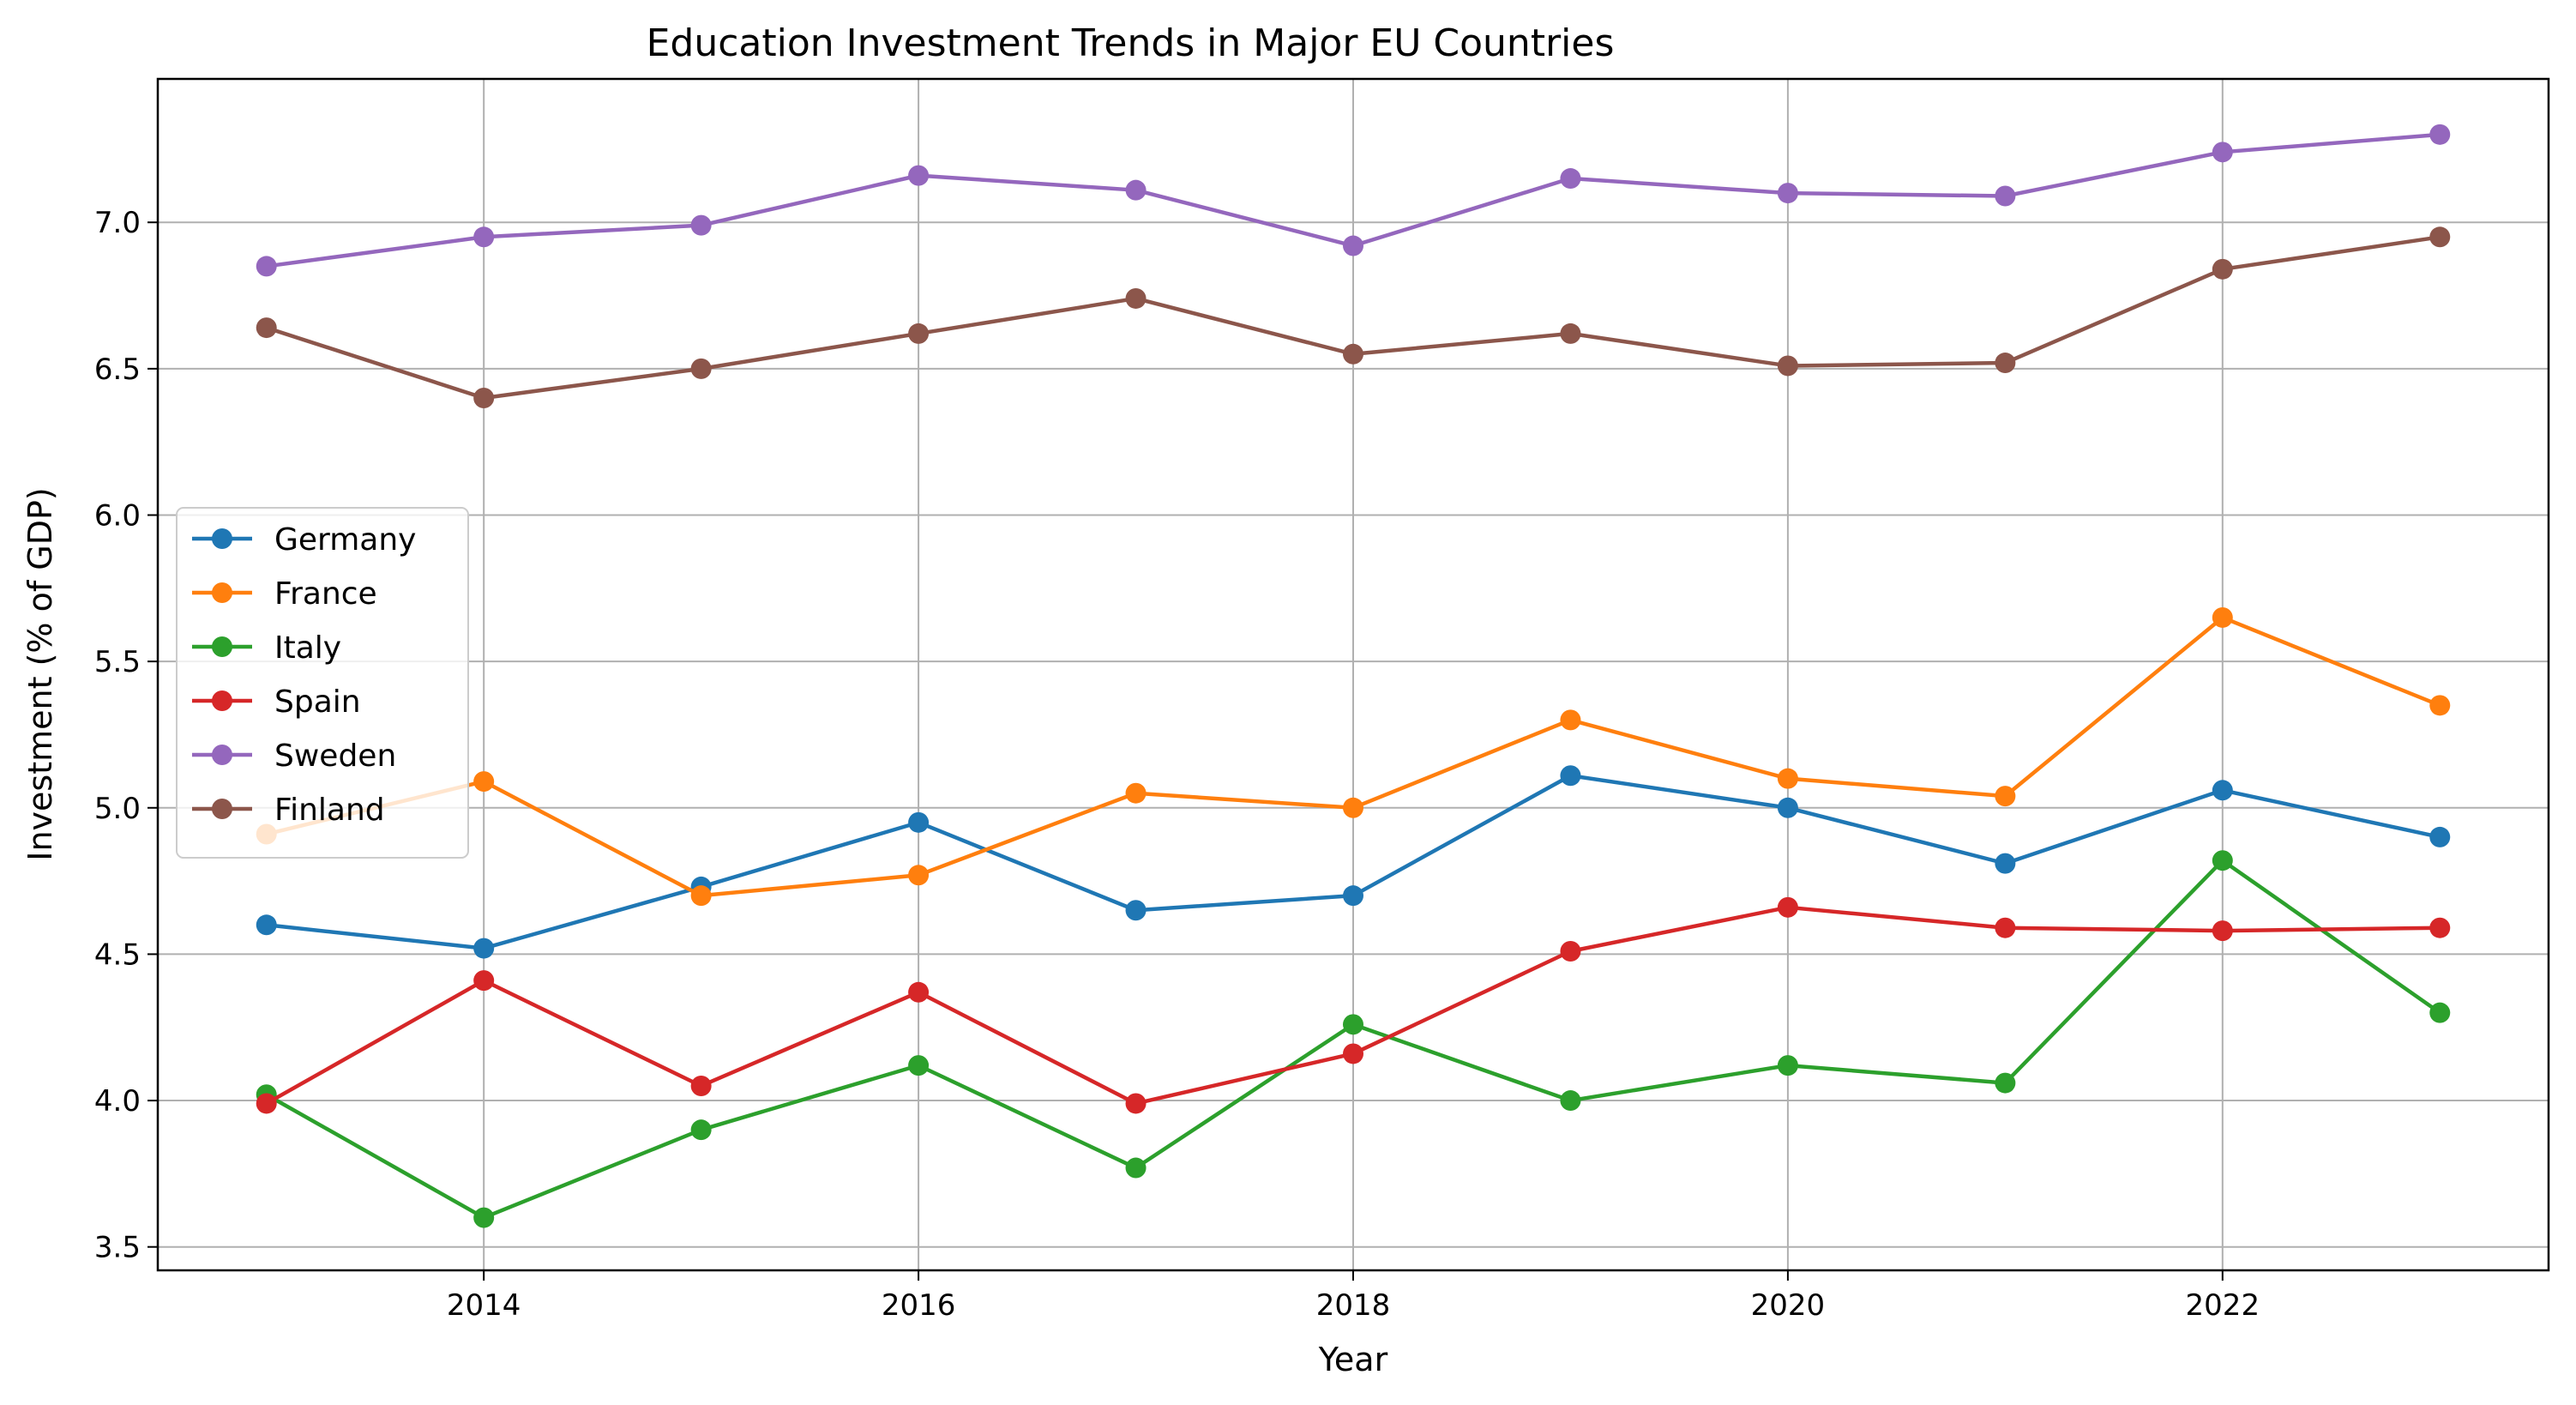 Image resolution: width=2576 pixels, height=1405 pixels. Describe the element at coordinates (1353, 1005) in the screenshot. I see `series-spain` at that location.